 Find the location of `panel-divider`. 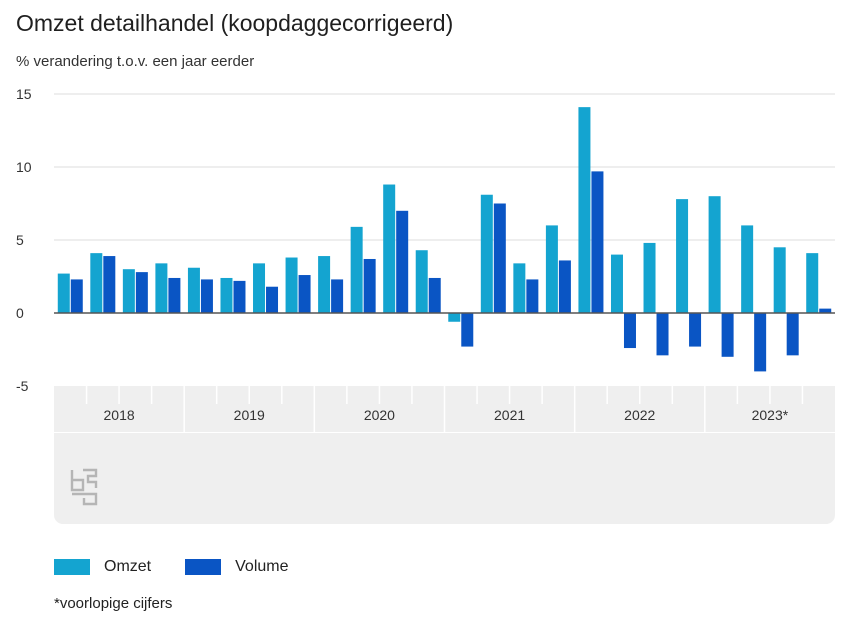

panel-divider is located at coordinates (444, 432).